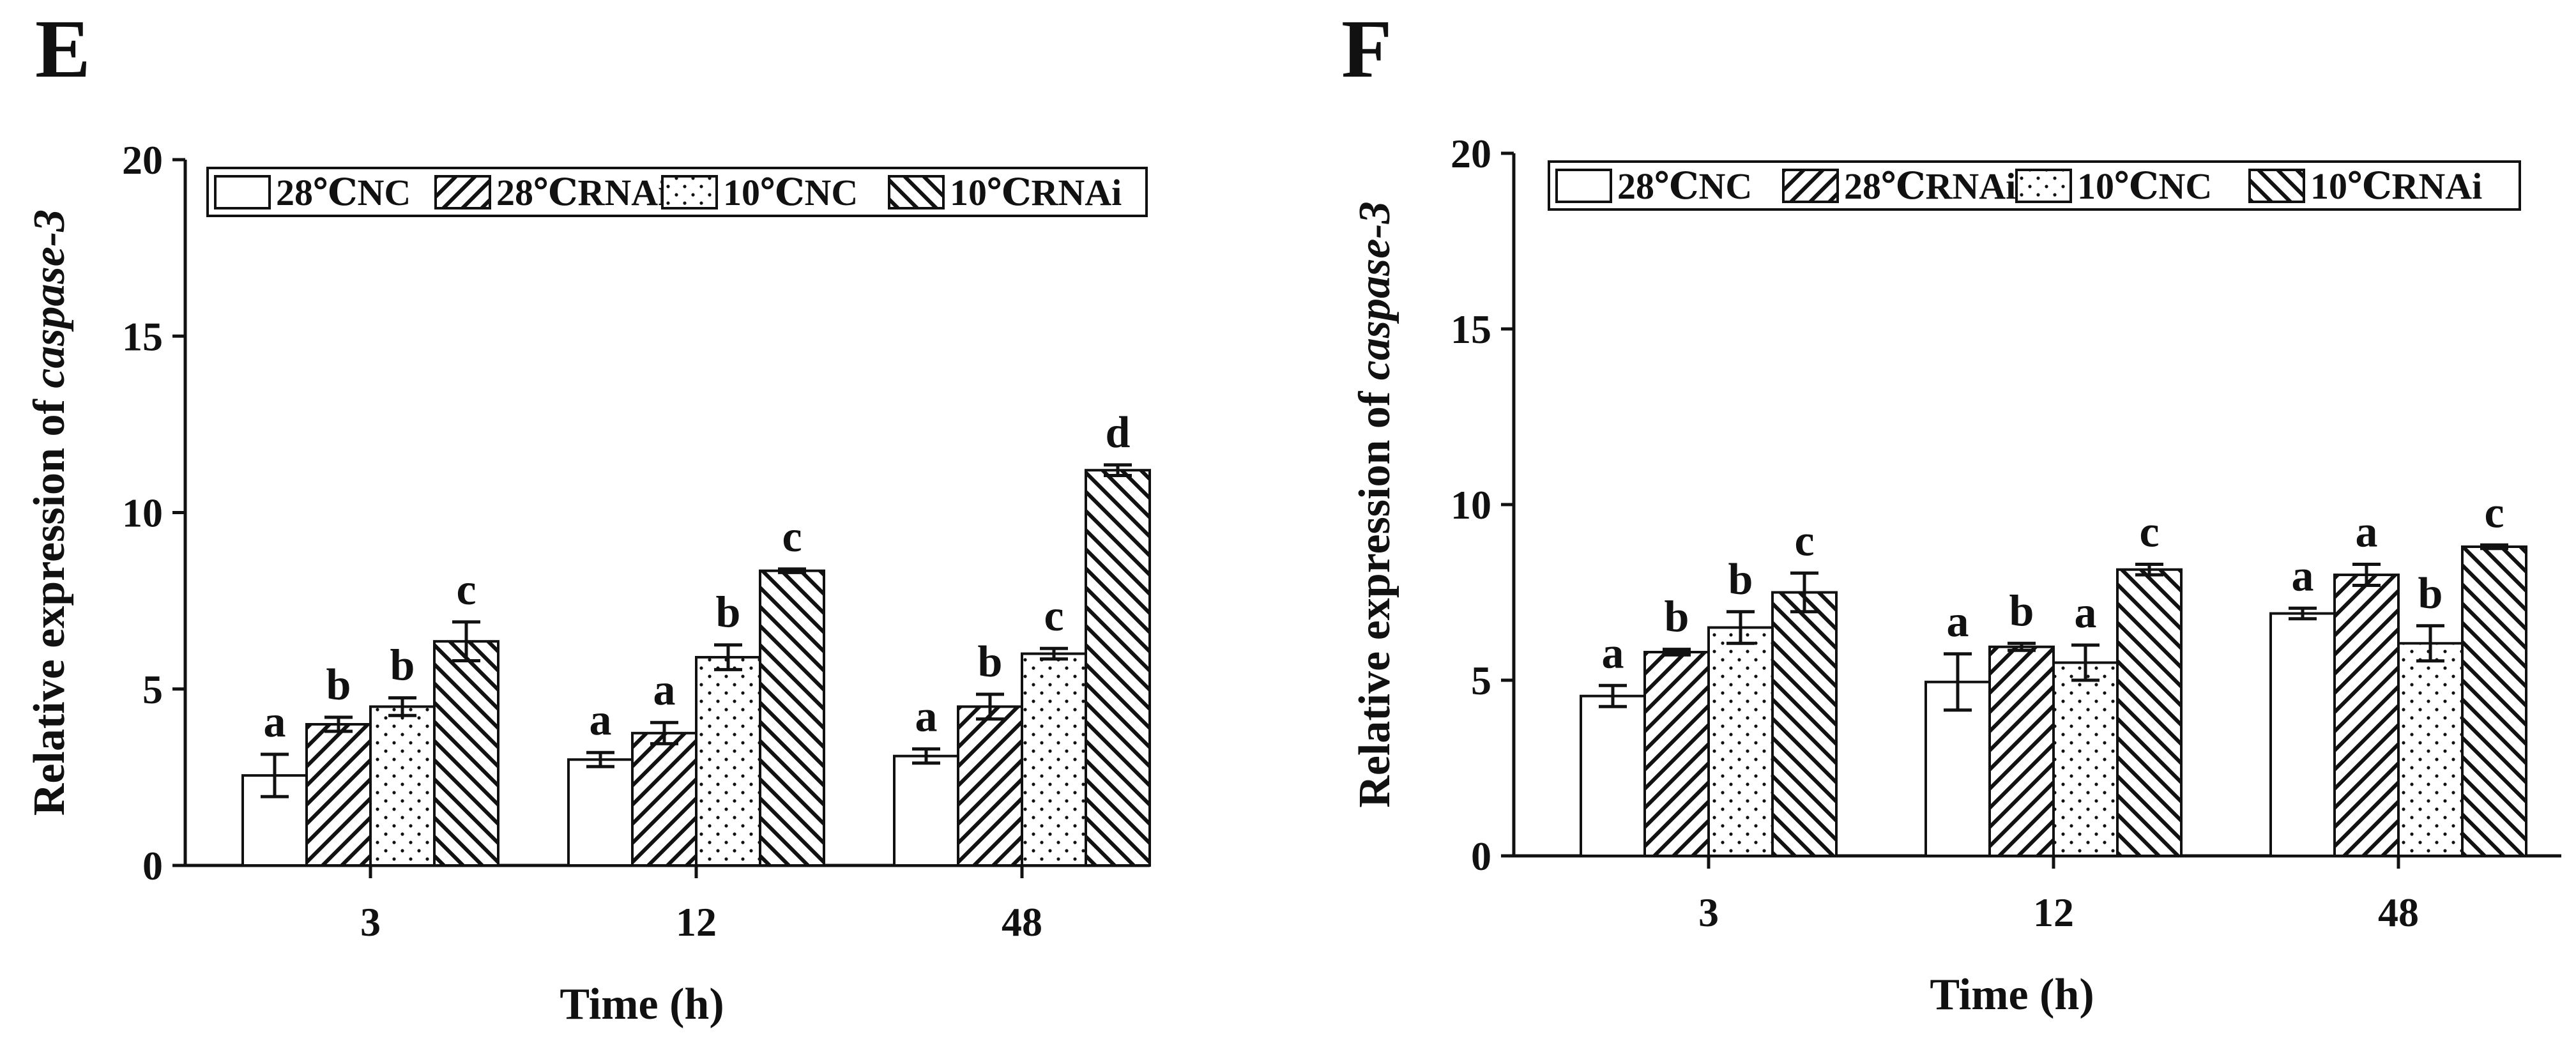 This screenshot has width=2576, height=1043. Describe the element at coordinates (1118, 433) in the screenshot. I see `significance-letter: d` at that location.